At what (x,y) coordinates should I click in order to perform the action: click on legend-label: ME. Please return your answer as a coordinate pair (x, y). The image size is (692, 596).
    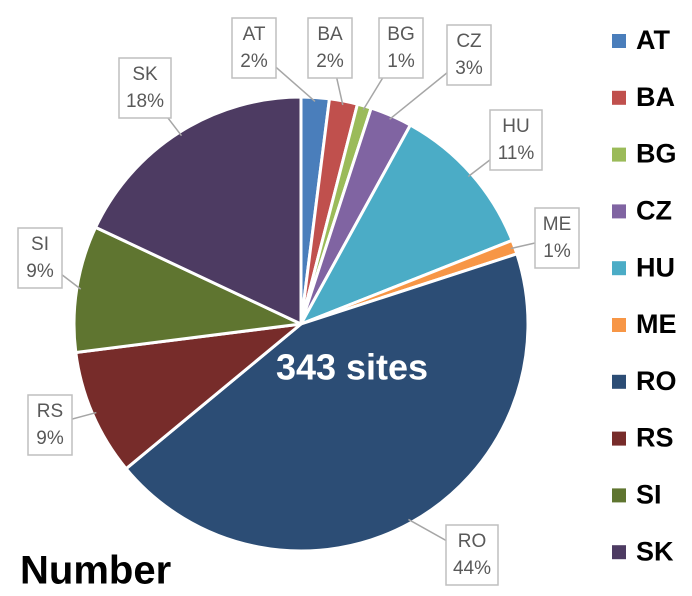
    Looking at the image, I should click on (656, 324).